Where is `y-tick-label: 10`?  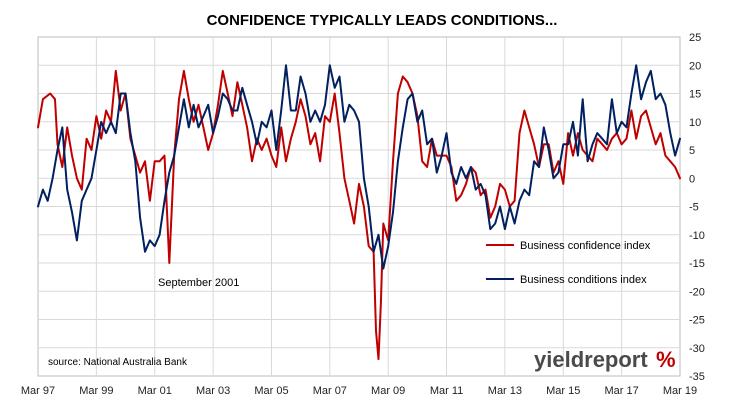
y-tick-label: 10 is located at coordinates (695, 123).